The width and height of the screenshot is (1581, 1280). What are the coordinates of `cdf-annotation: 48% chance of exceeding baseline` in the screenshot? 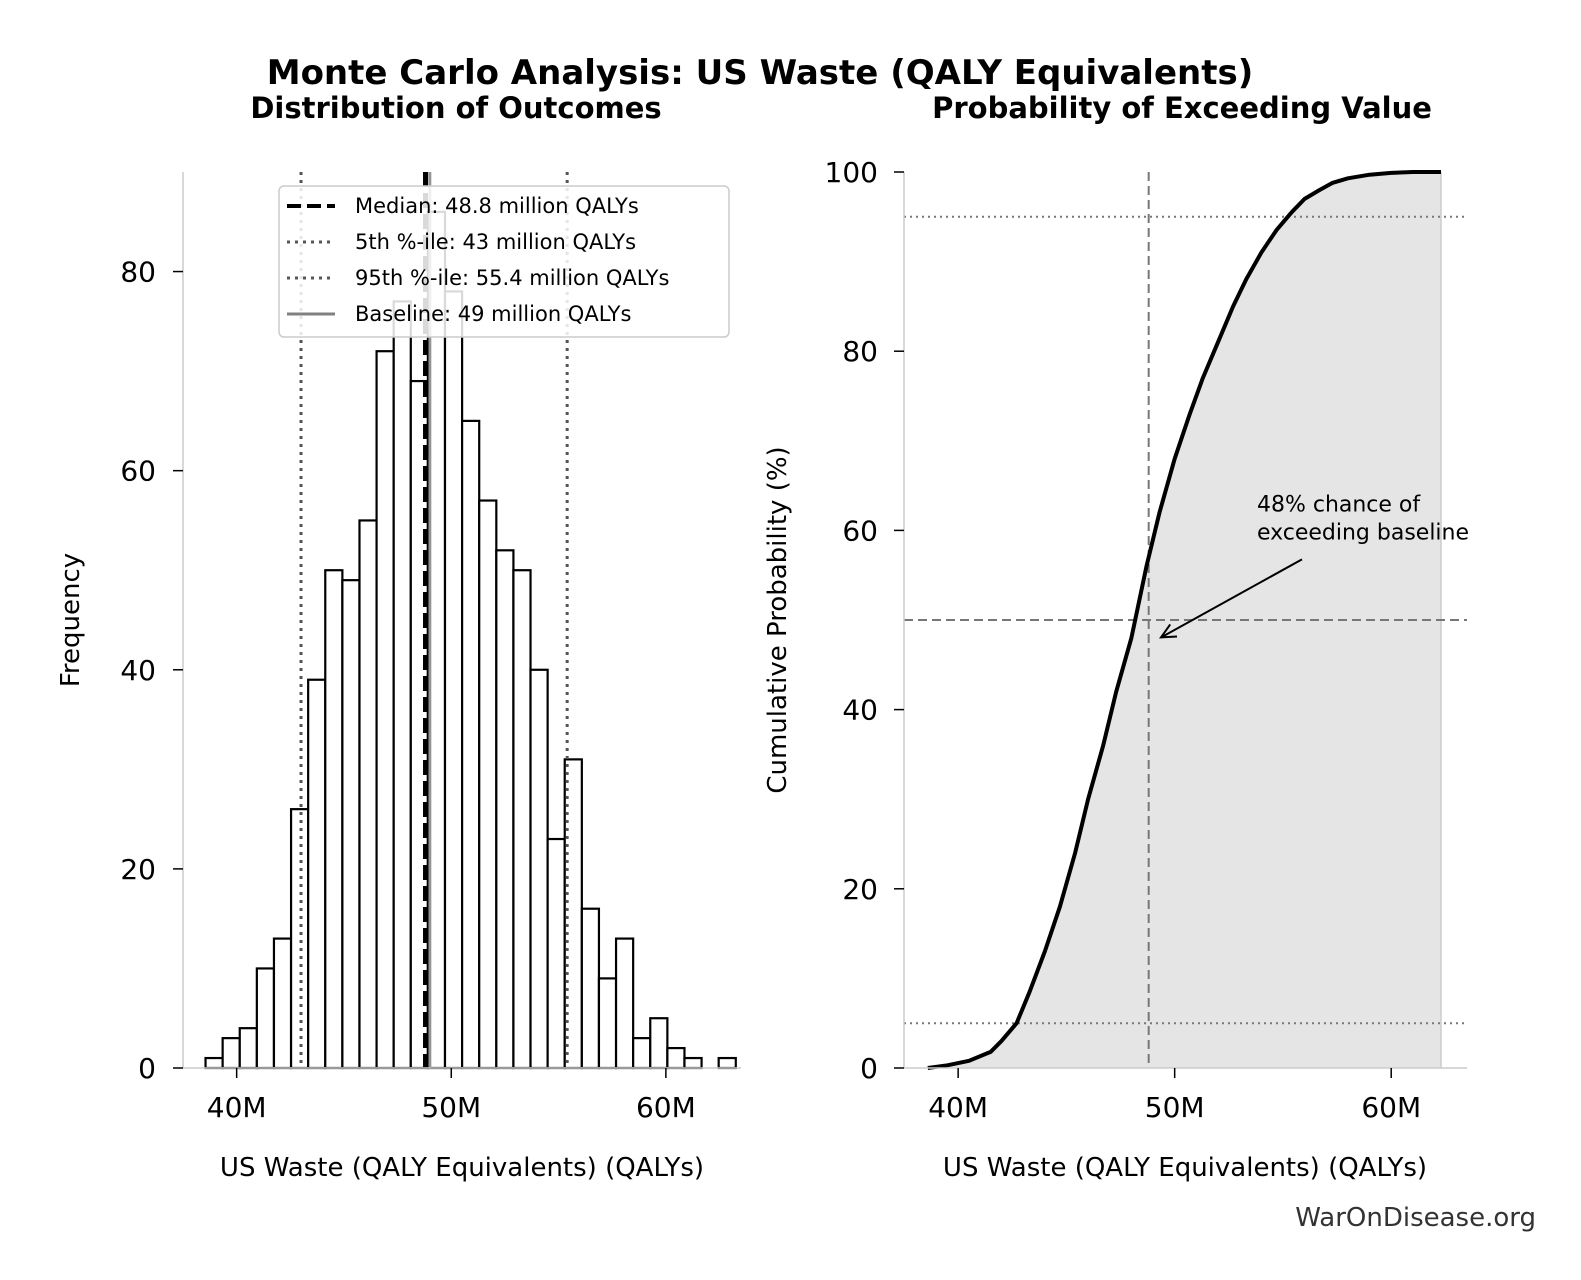 It's located at (1313, 565).